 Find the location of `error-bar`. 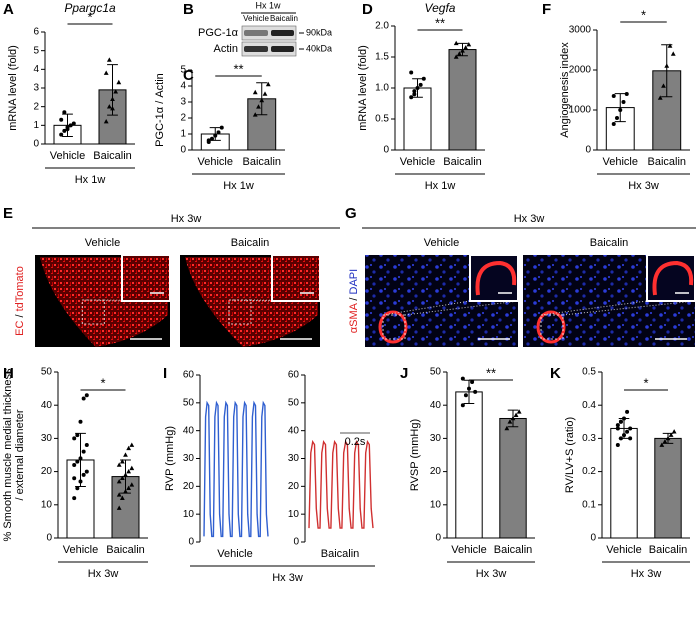

error-bar is located at coordinates (620, 108).